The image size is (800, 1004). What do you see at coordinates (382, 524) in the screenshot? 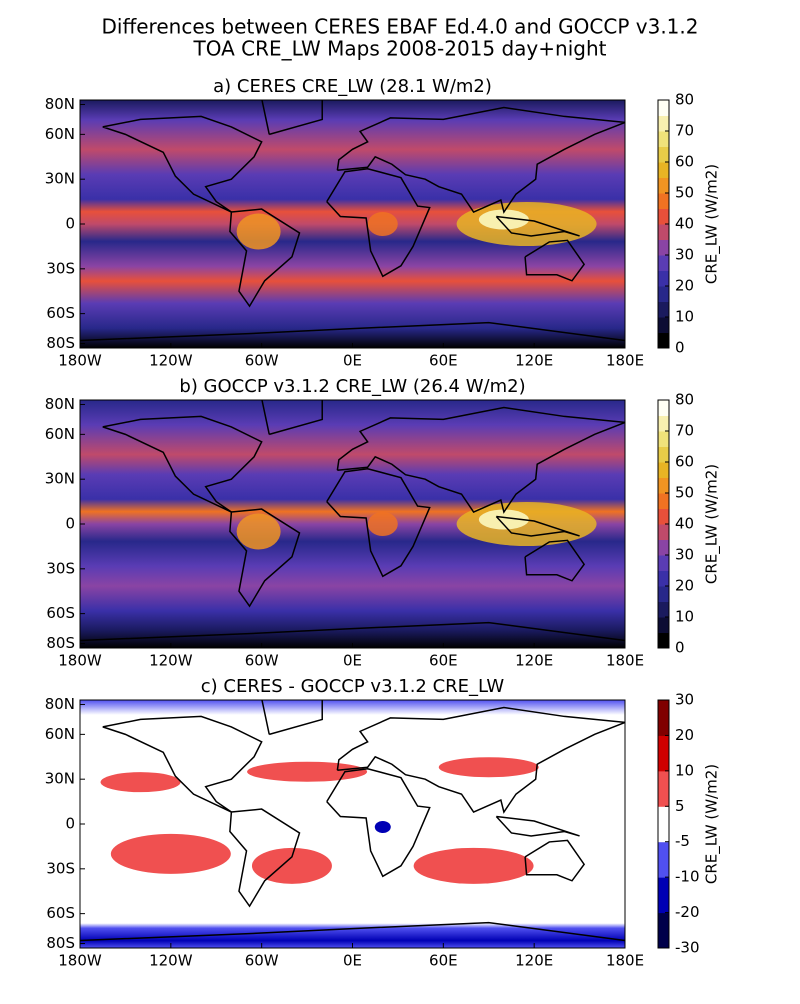
I see `congo` at bounding box center [382, 524].